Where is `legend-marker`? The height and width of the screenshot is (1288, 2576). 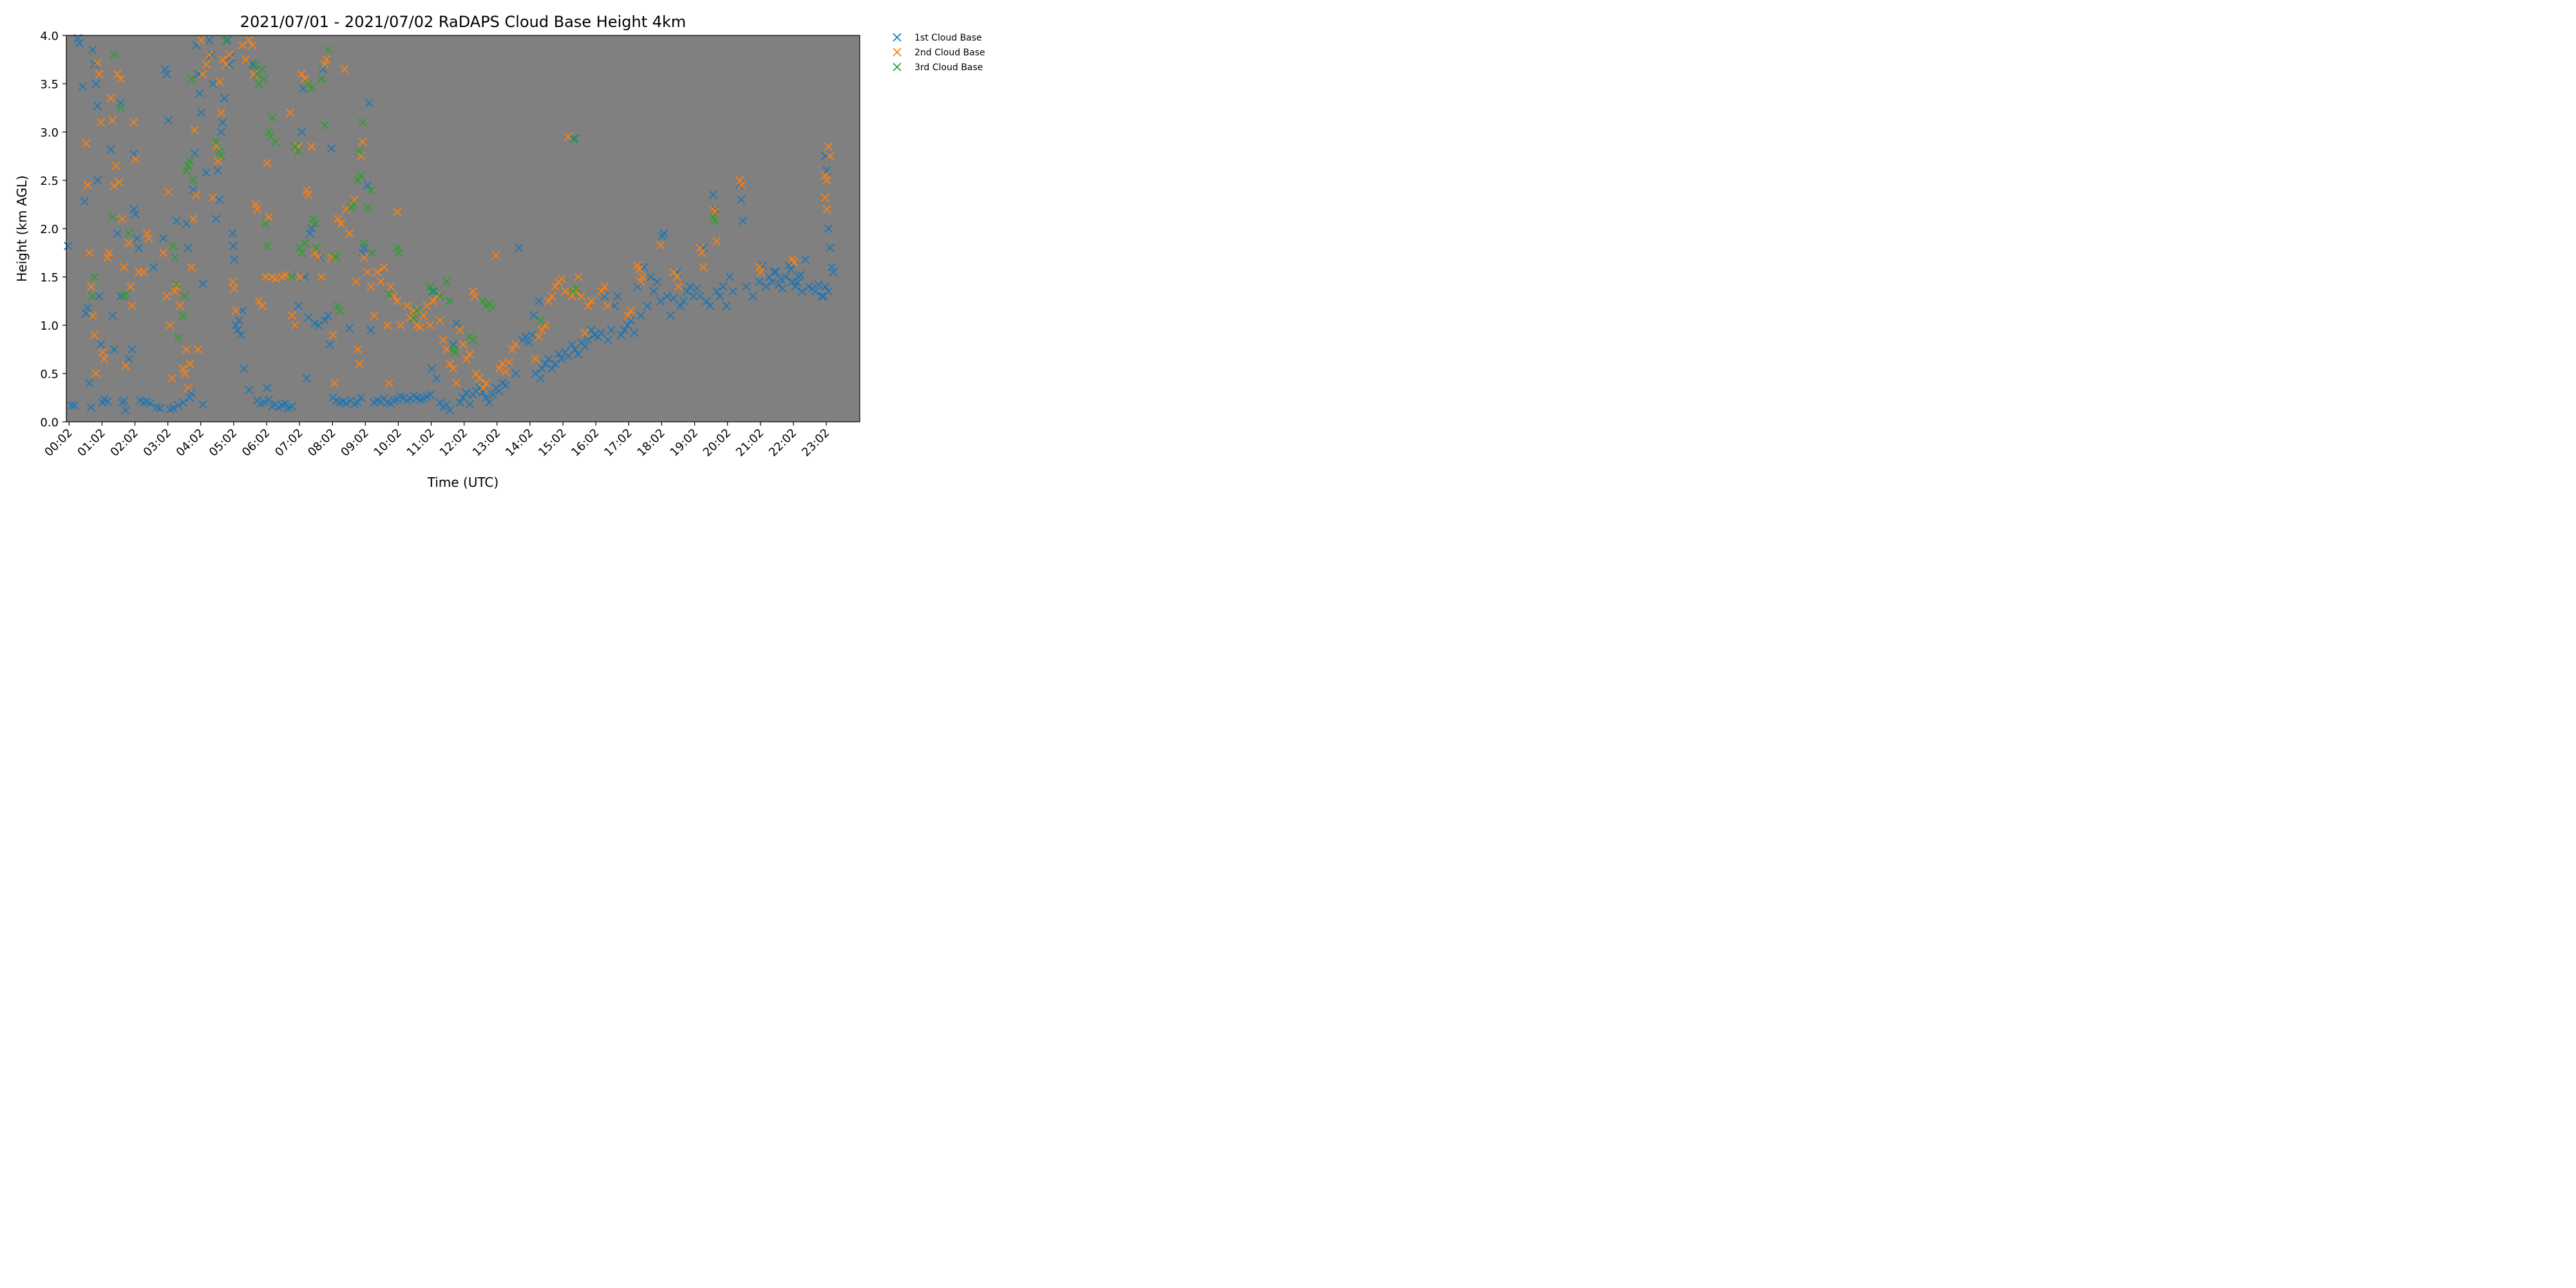 legend-marker is located at coordinates (898, 52).